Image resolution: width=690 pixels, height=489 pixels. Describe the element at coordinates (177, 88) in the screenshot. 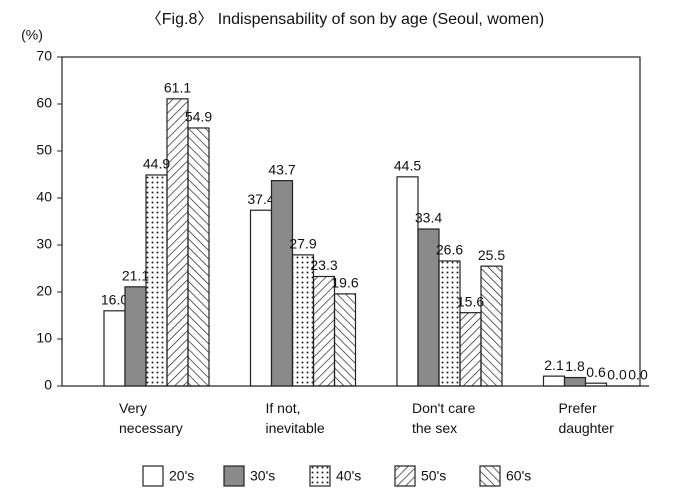

I see `data-label: 61.1` at that location.